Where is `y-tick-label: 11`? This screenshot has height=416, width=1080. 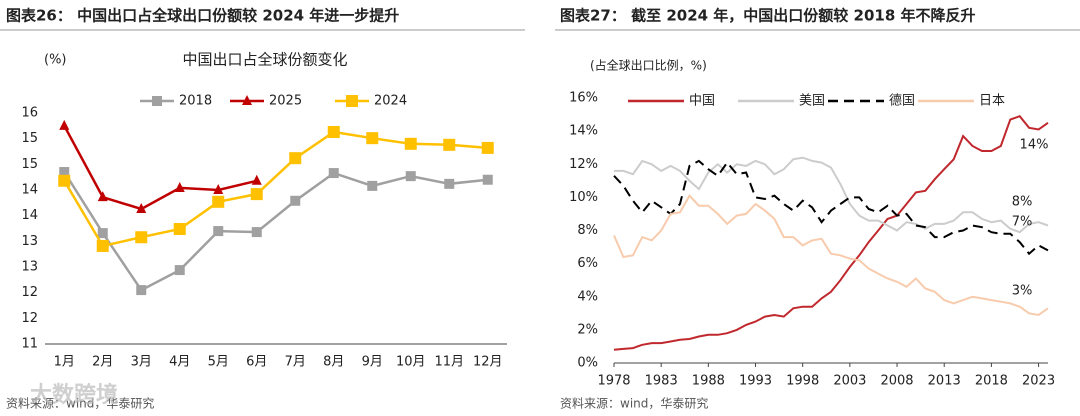 y-tick-label: 11 is located at coordinates (29, 344).